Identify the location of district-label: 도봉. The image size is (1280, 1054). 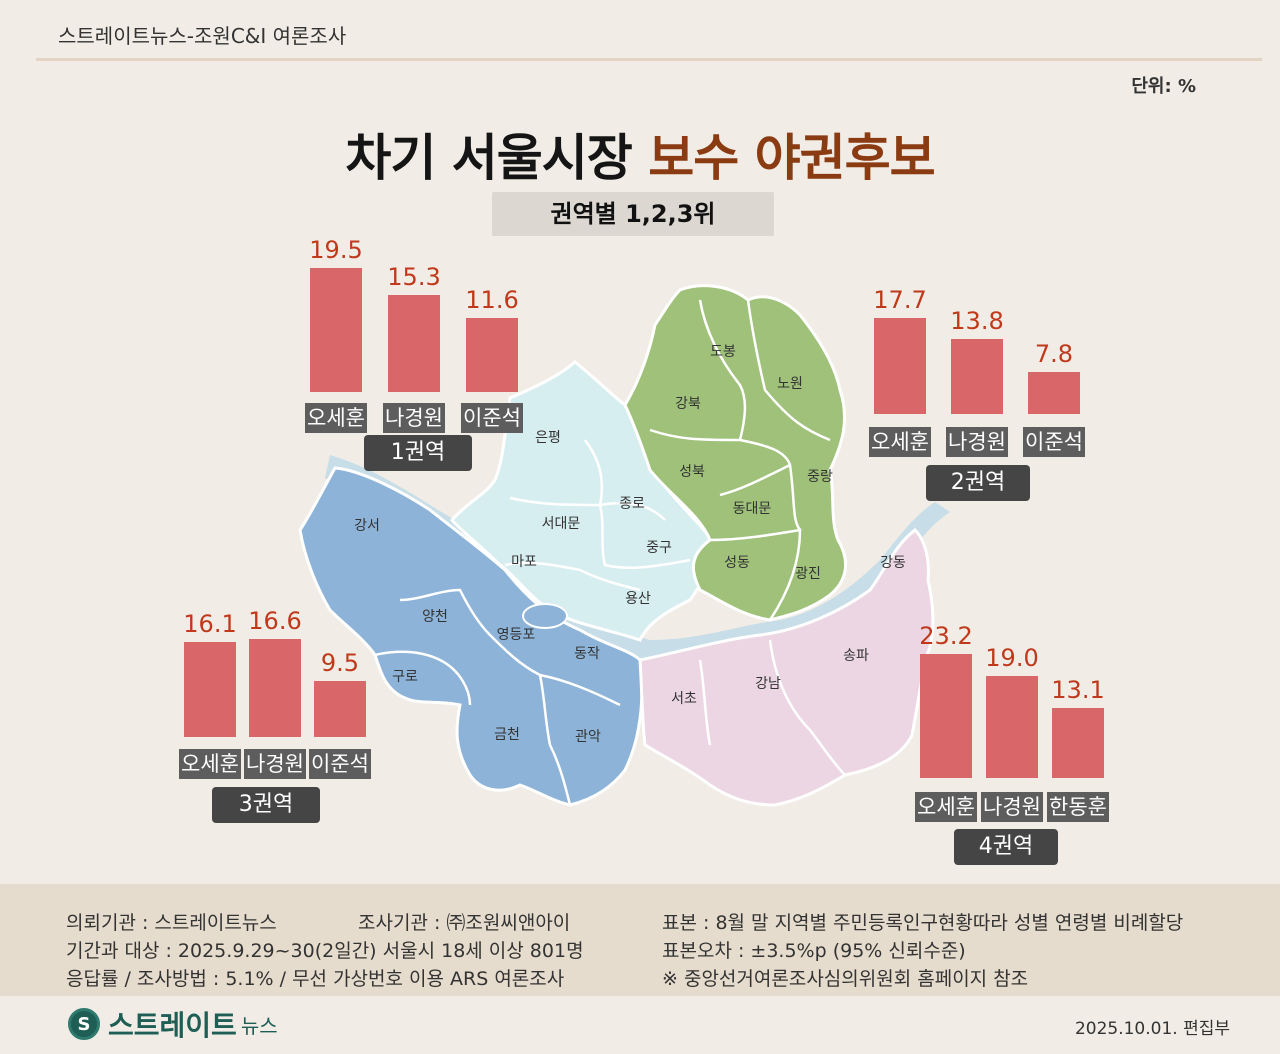
(723, 352).